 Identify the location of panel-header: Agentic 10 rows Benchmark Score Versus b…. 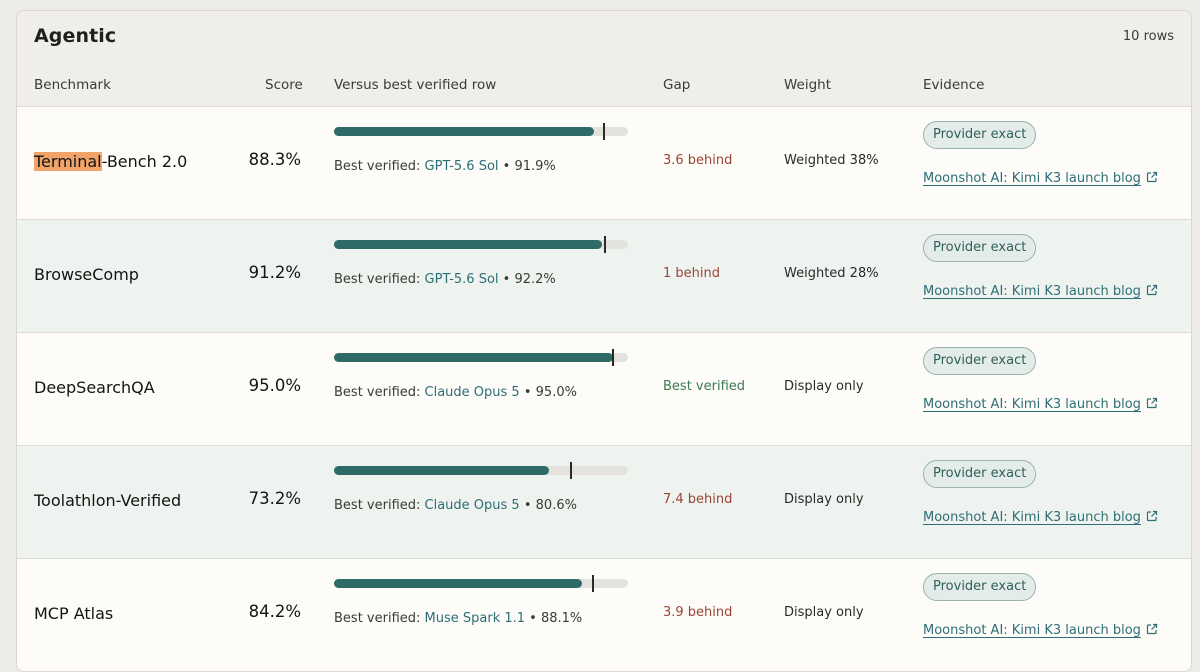
(604, 59).